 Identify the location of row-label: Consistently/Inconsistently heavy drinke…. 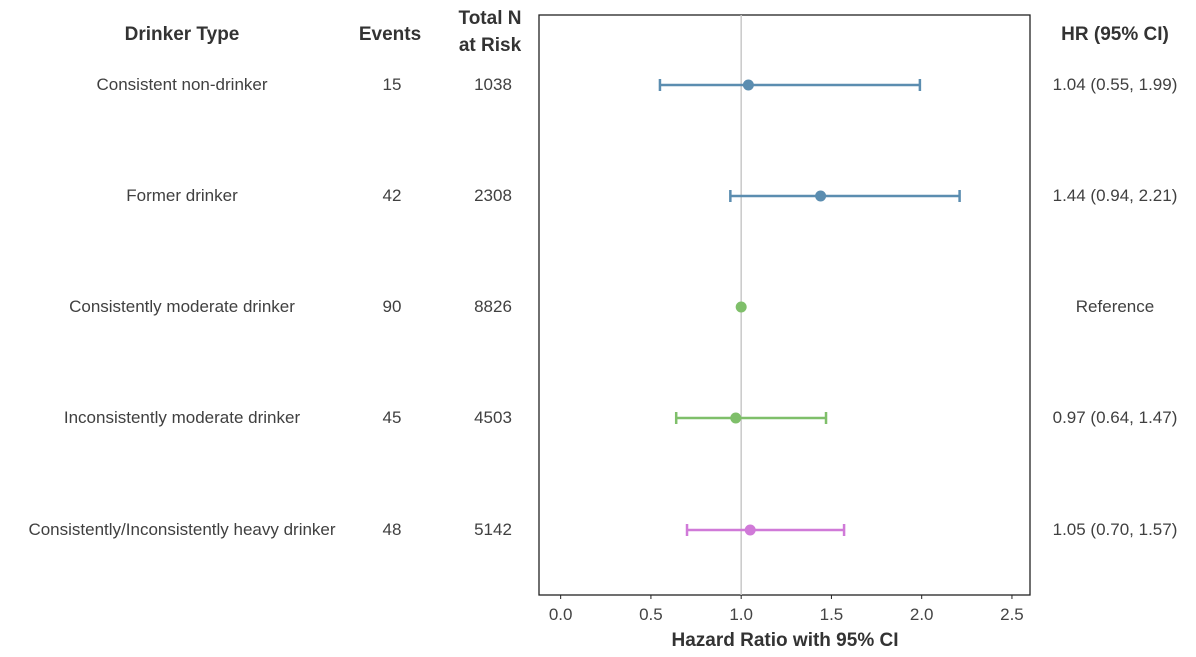
(182, 529).